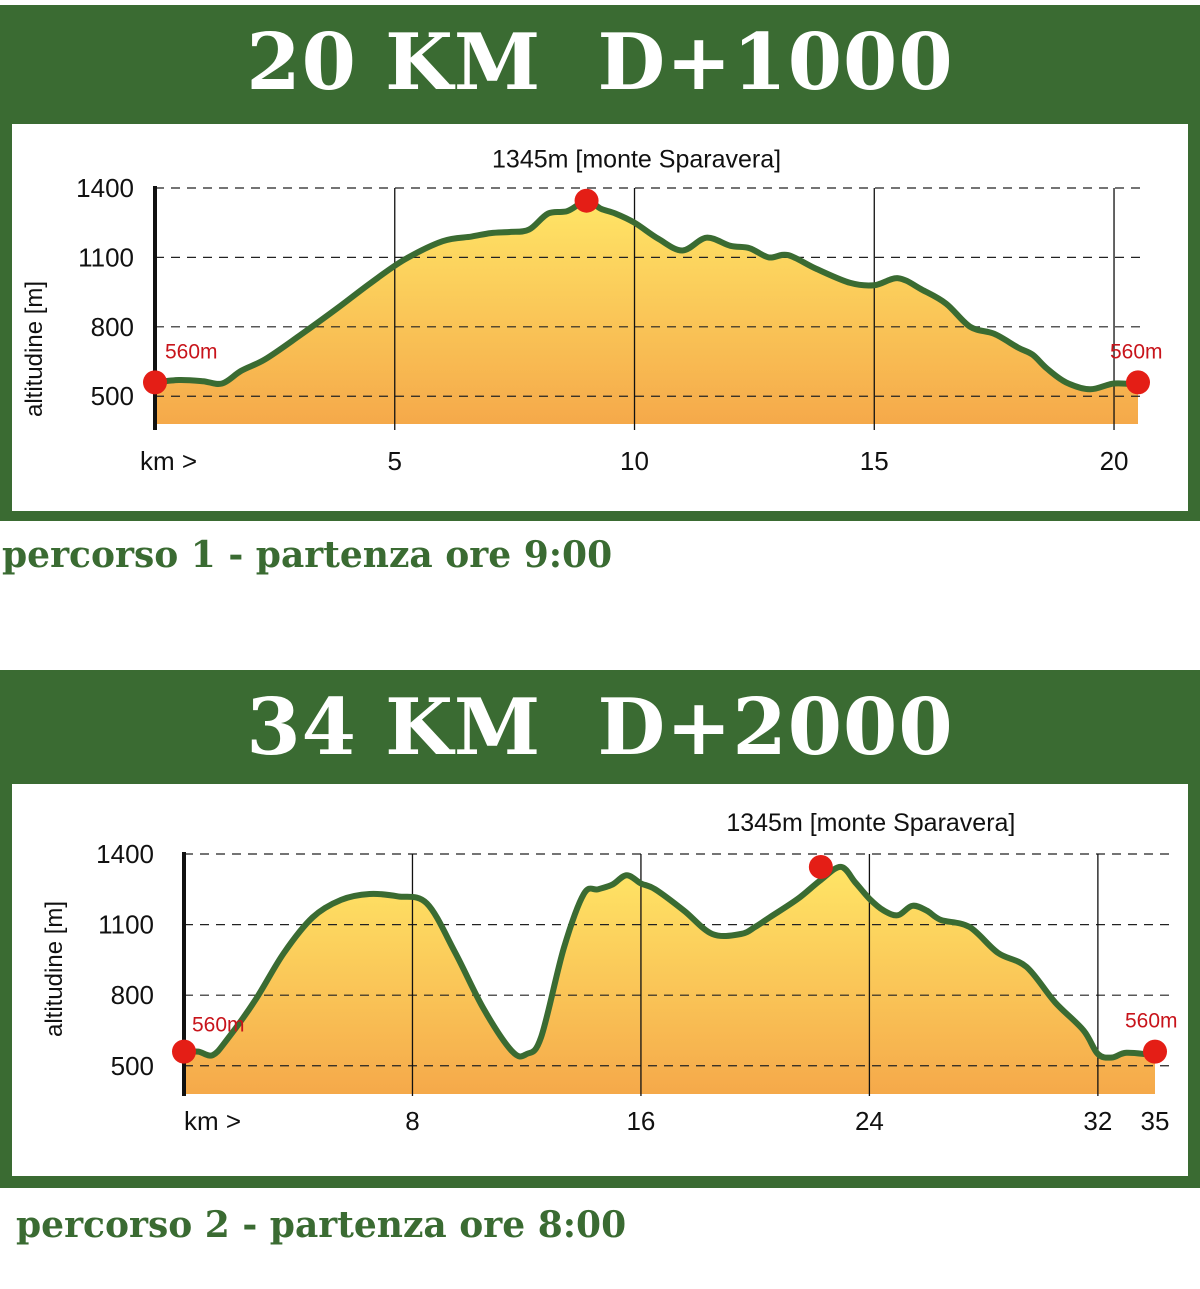 This screenshot has width=1200, height=1289. I want to click on x-tick-label: 8, so click(412, 1121).